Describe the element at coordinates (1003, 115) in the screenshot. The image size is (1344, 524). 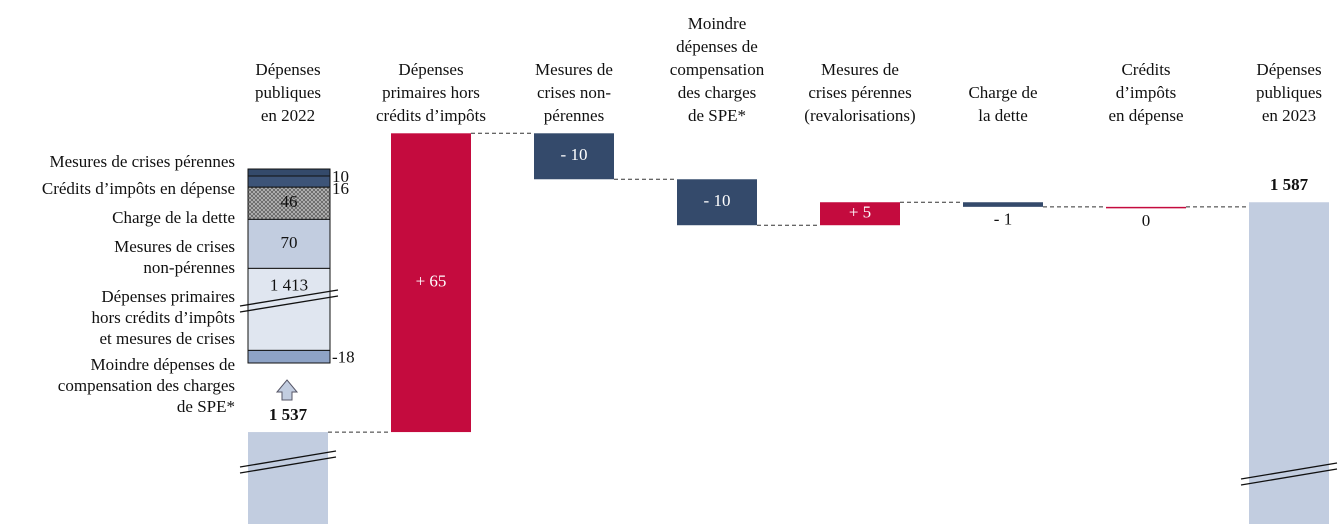
I see `category-label: la dette` at that location.